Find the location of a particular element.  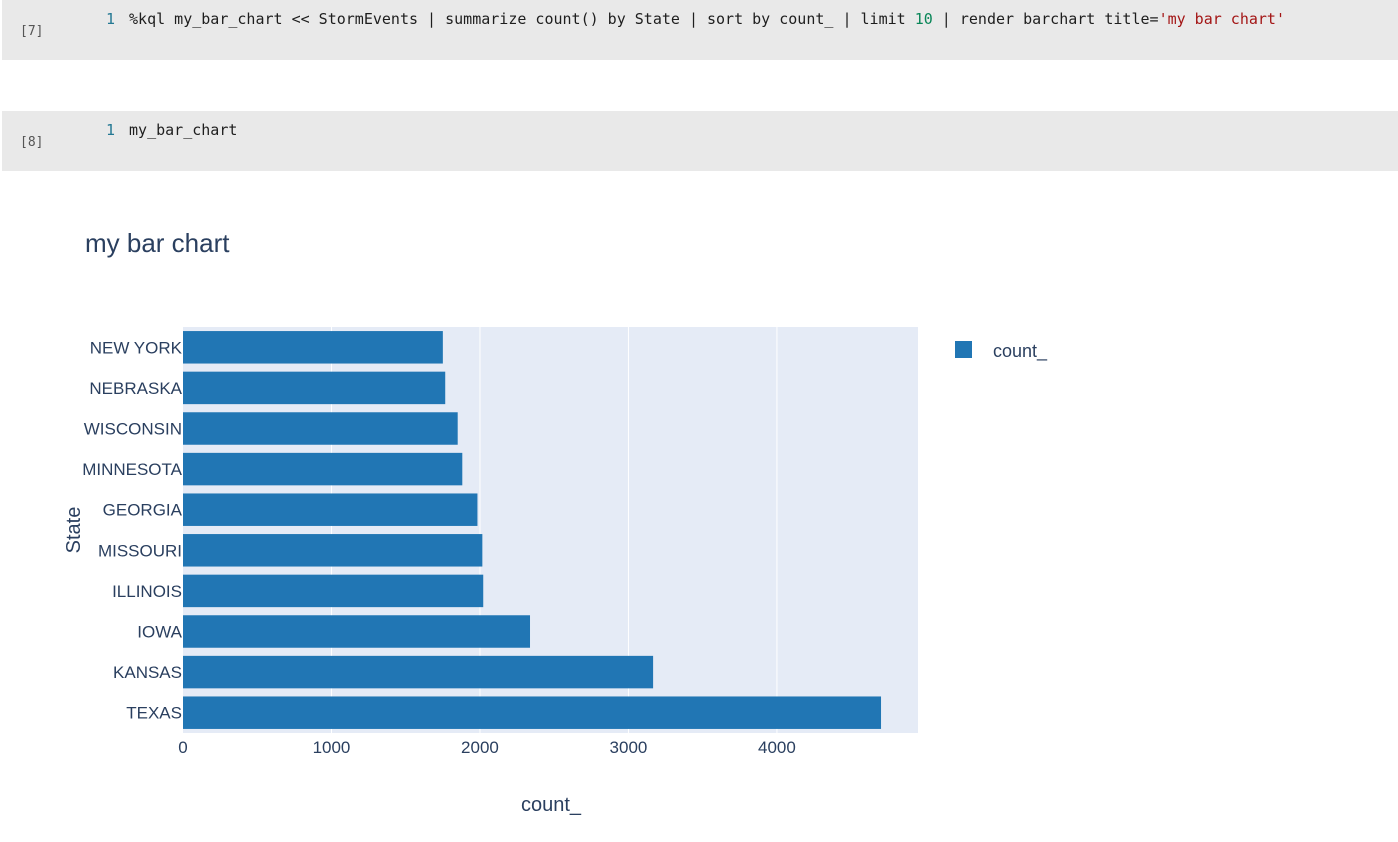

bar-georgia is located at coordinates (330, 509).